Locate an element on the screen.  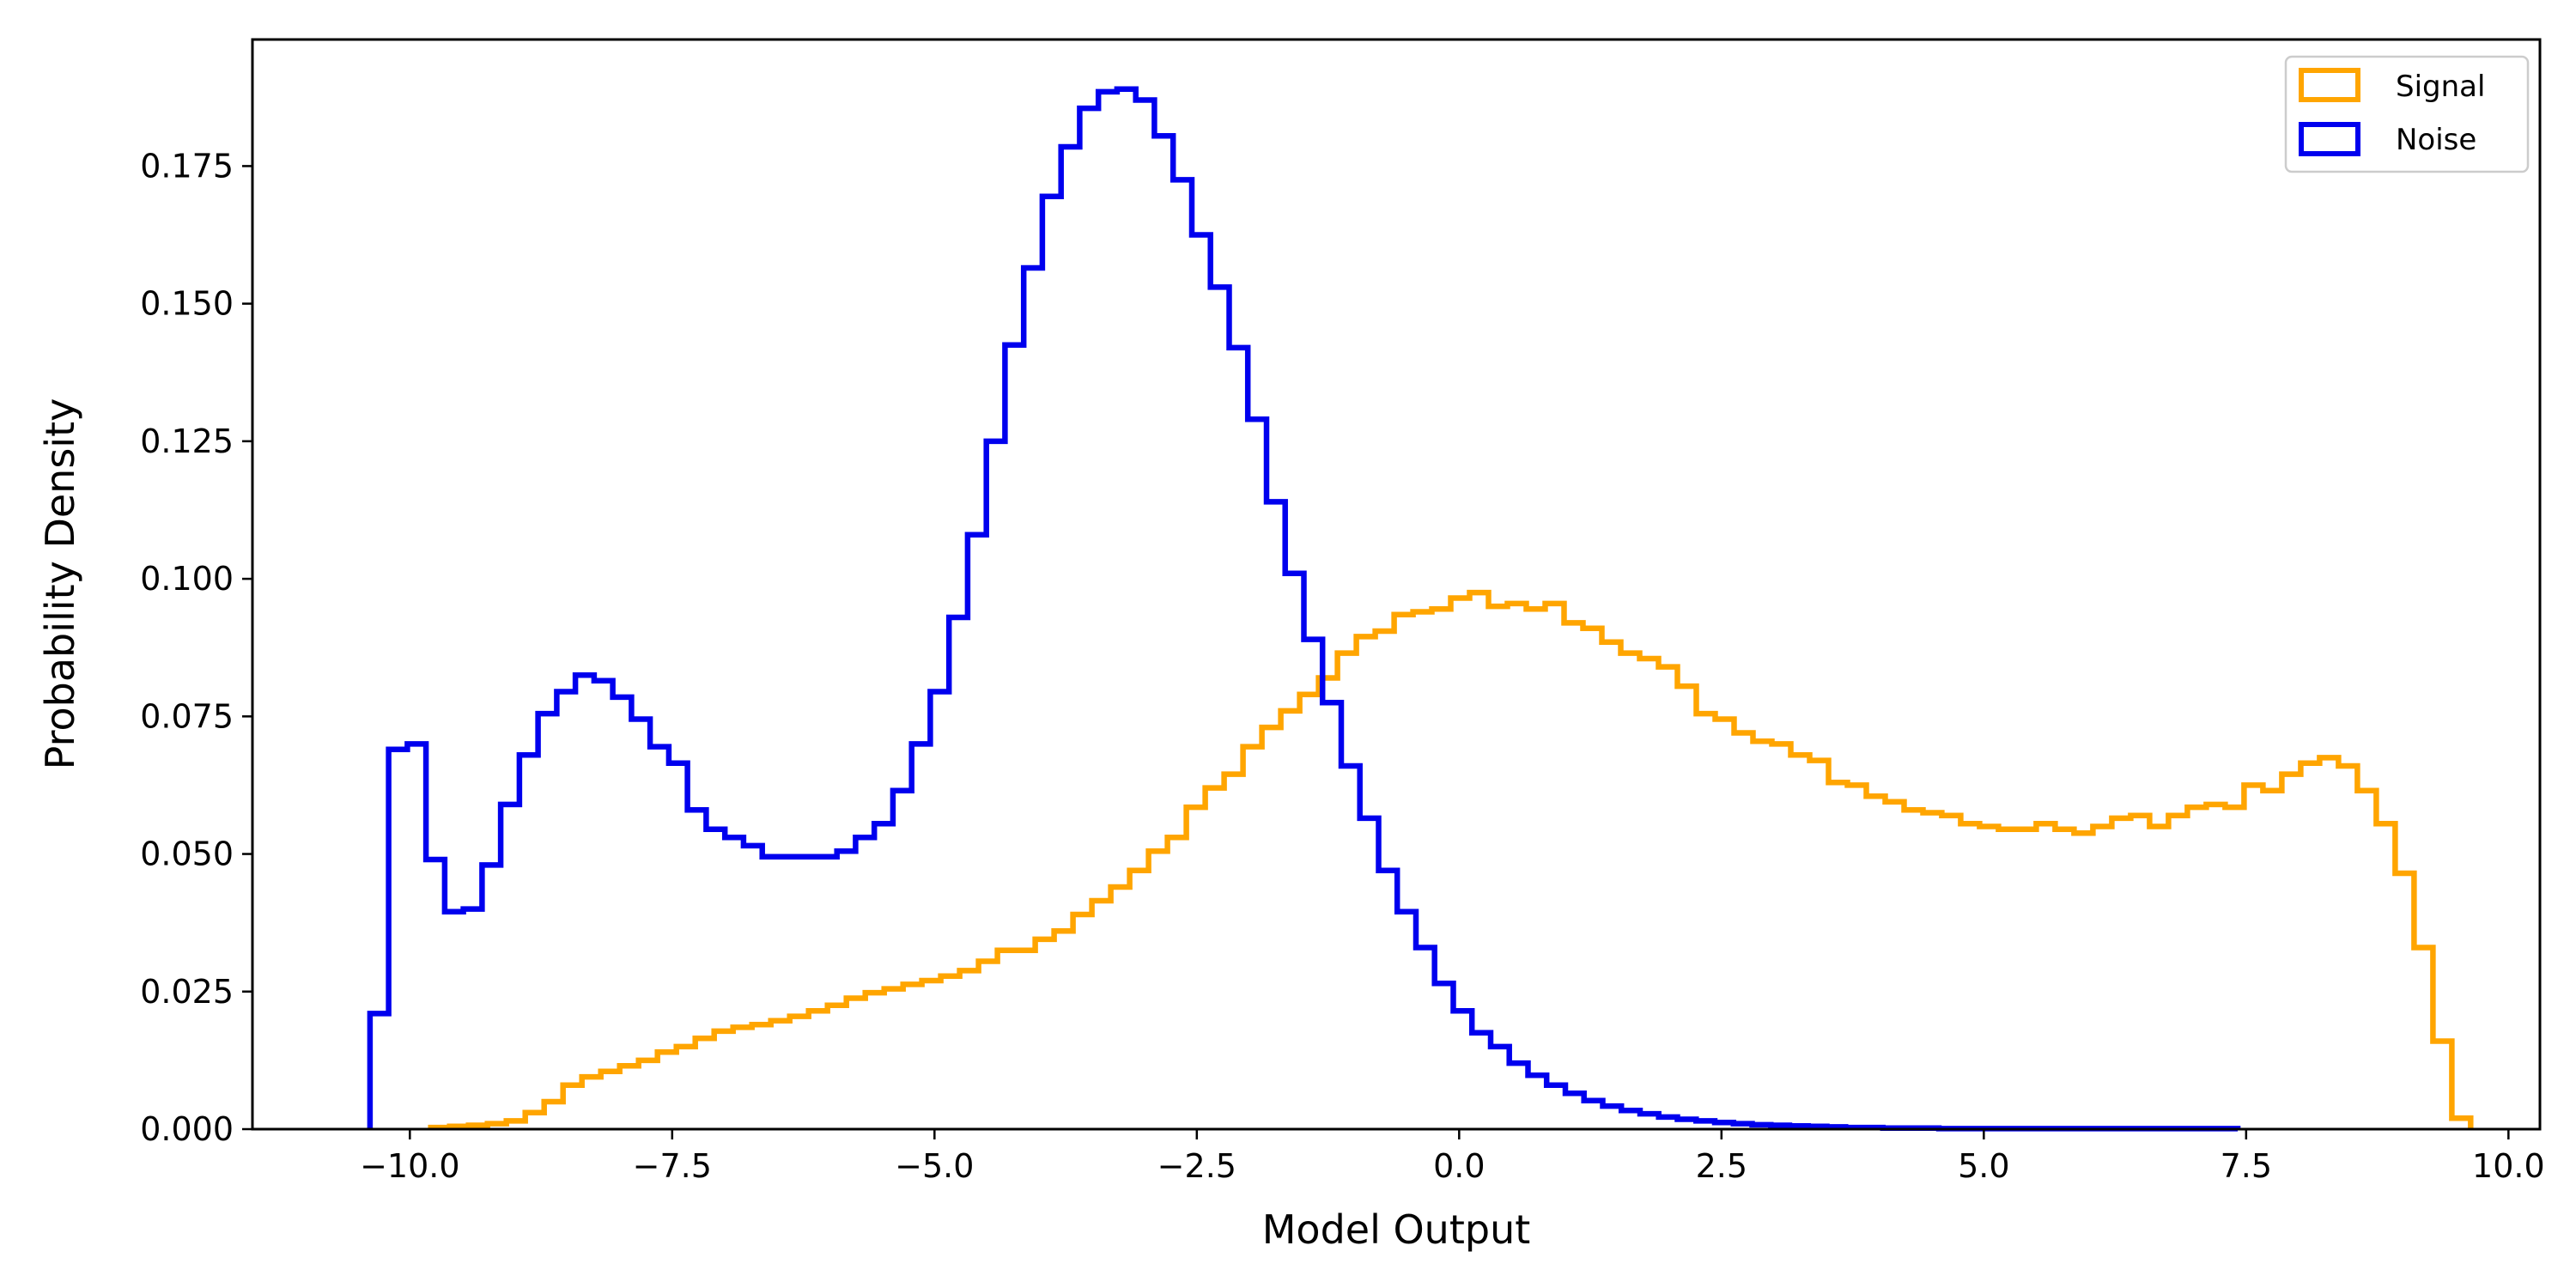
x-tick-label: 10.0 is located at coordinates (2508, 1166).